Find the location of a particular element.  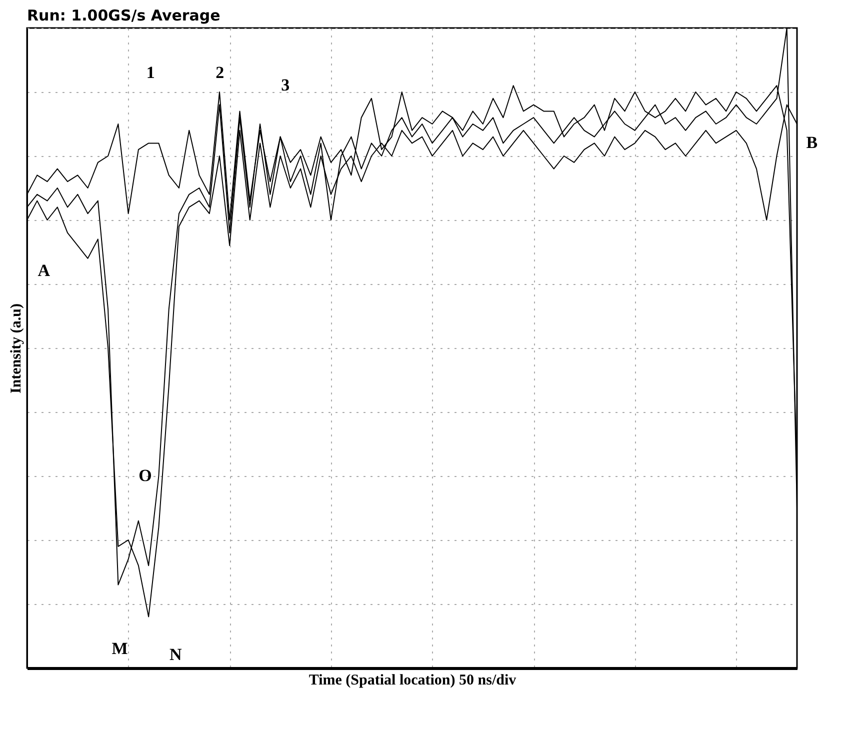

annotation: 1 is located at coordinates (150, 72).